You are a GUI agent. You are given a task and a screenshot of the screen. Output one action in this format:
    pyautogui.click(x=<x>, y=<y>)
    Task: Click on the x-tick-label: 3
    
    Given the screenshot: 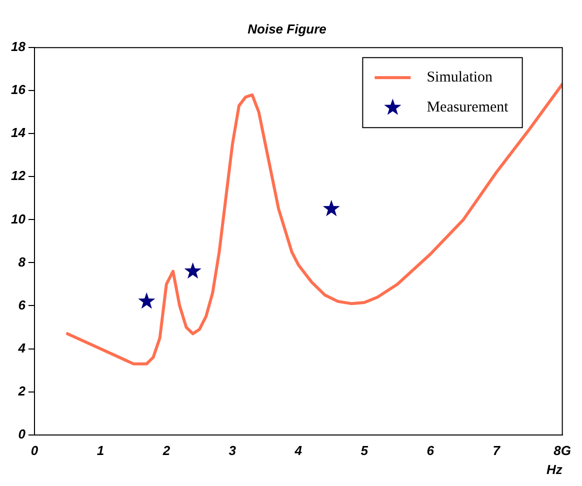 What is the action you would take?
    pyautogui.click(x=232, y=450)
    